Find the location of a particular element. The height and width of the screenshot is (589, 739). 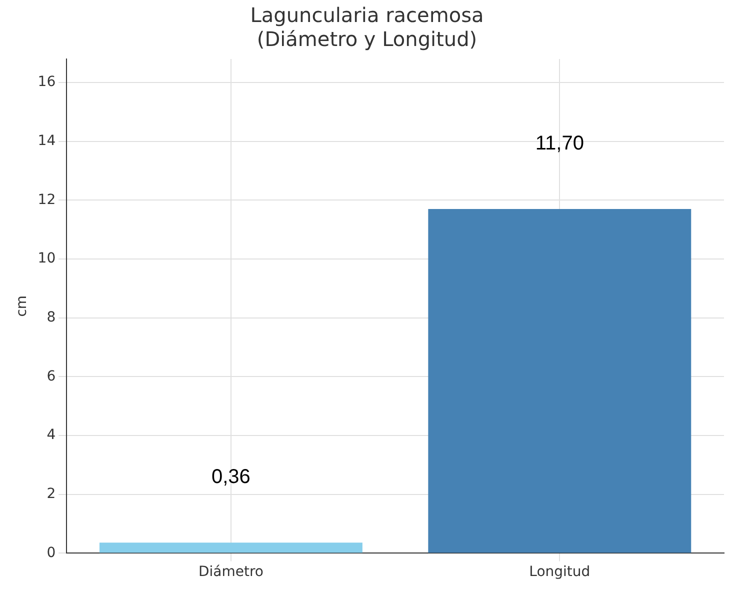

x-tick-label: Longitud is located at coordinates (559, 572).